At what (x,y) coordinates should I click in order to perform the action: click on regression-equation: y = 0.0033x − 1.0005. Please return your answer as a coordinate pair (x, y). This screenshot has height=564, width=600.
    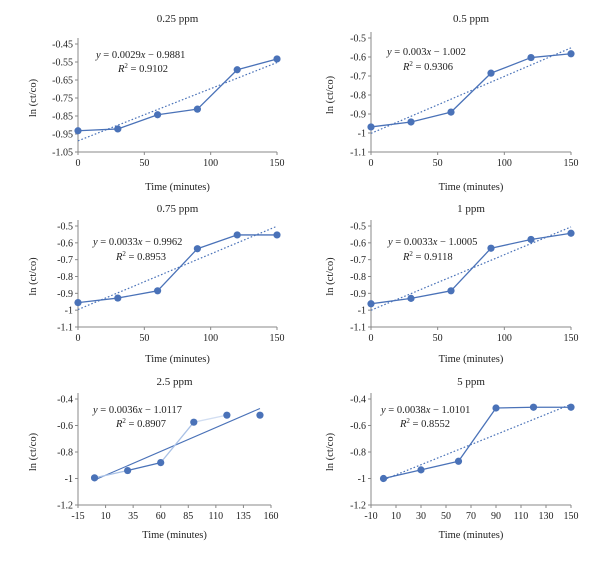
    Looking at the image, I should click on (432, 242).